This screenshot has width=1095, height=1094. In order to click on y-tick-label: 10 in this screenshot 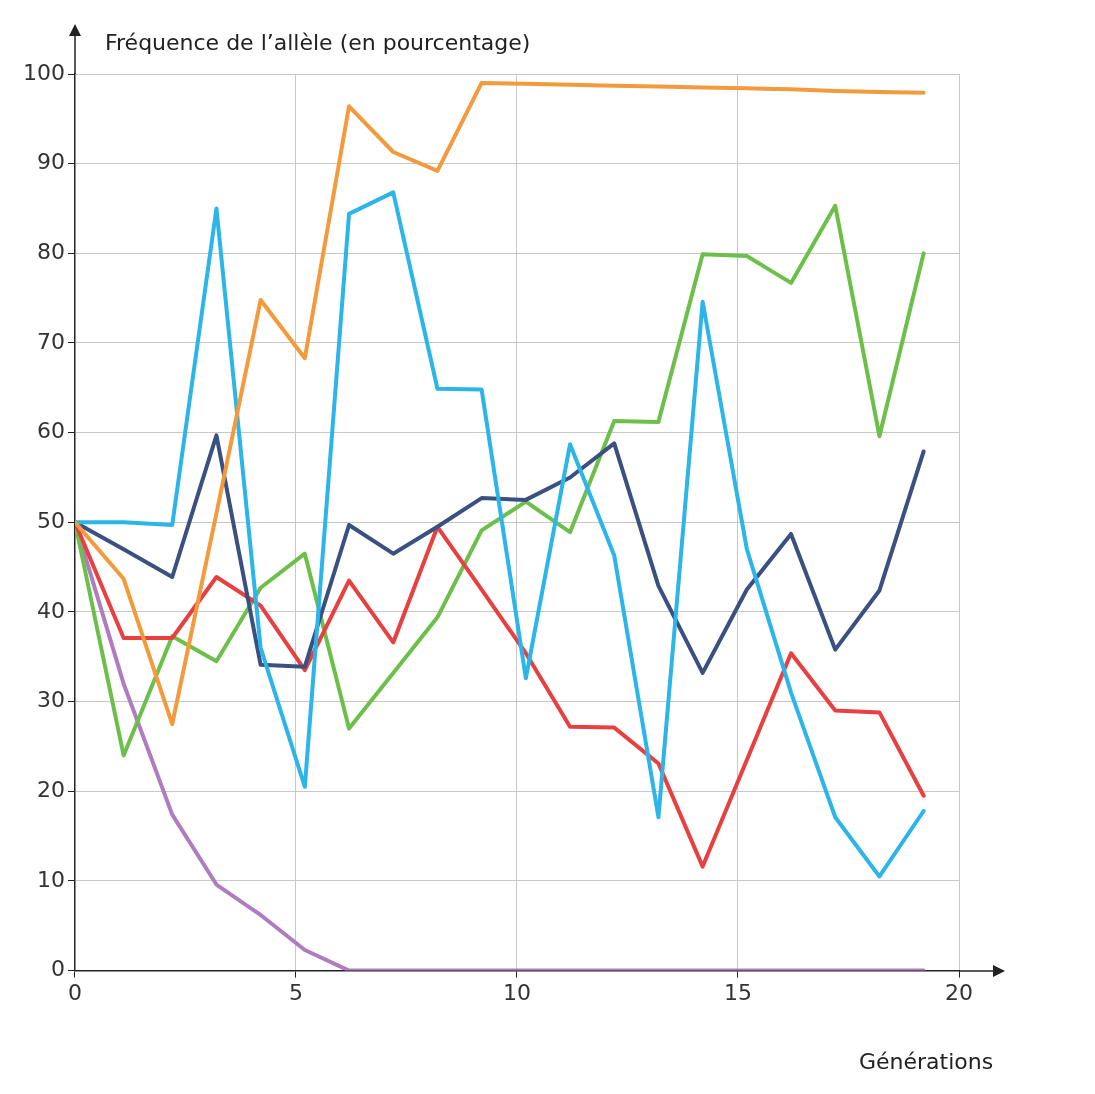, I will do `click(50, 879)`.